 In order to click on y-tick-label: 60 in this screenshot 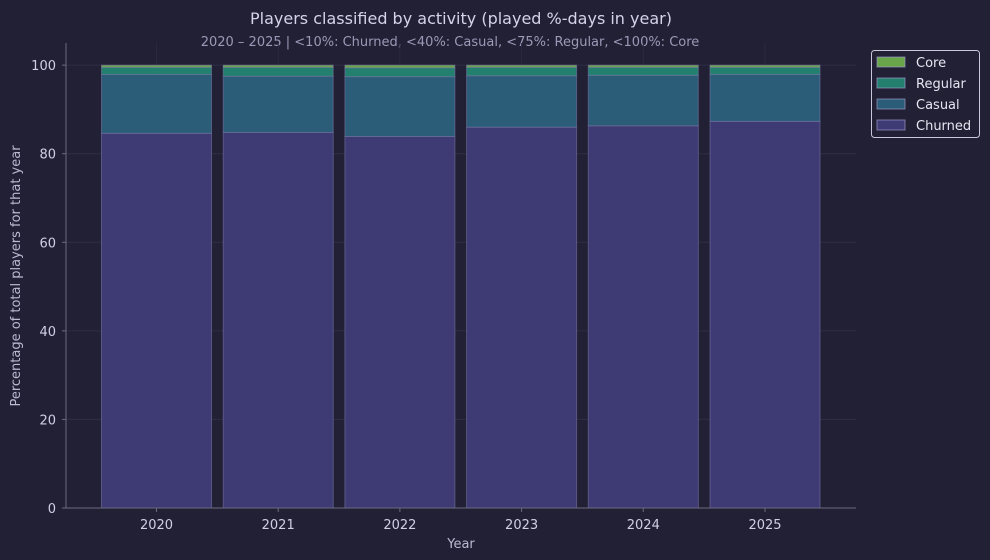, I will do `click(47, 243)`.